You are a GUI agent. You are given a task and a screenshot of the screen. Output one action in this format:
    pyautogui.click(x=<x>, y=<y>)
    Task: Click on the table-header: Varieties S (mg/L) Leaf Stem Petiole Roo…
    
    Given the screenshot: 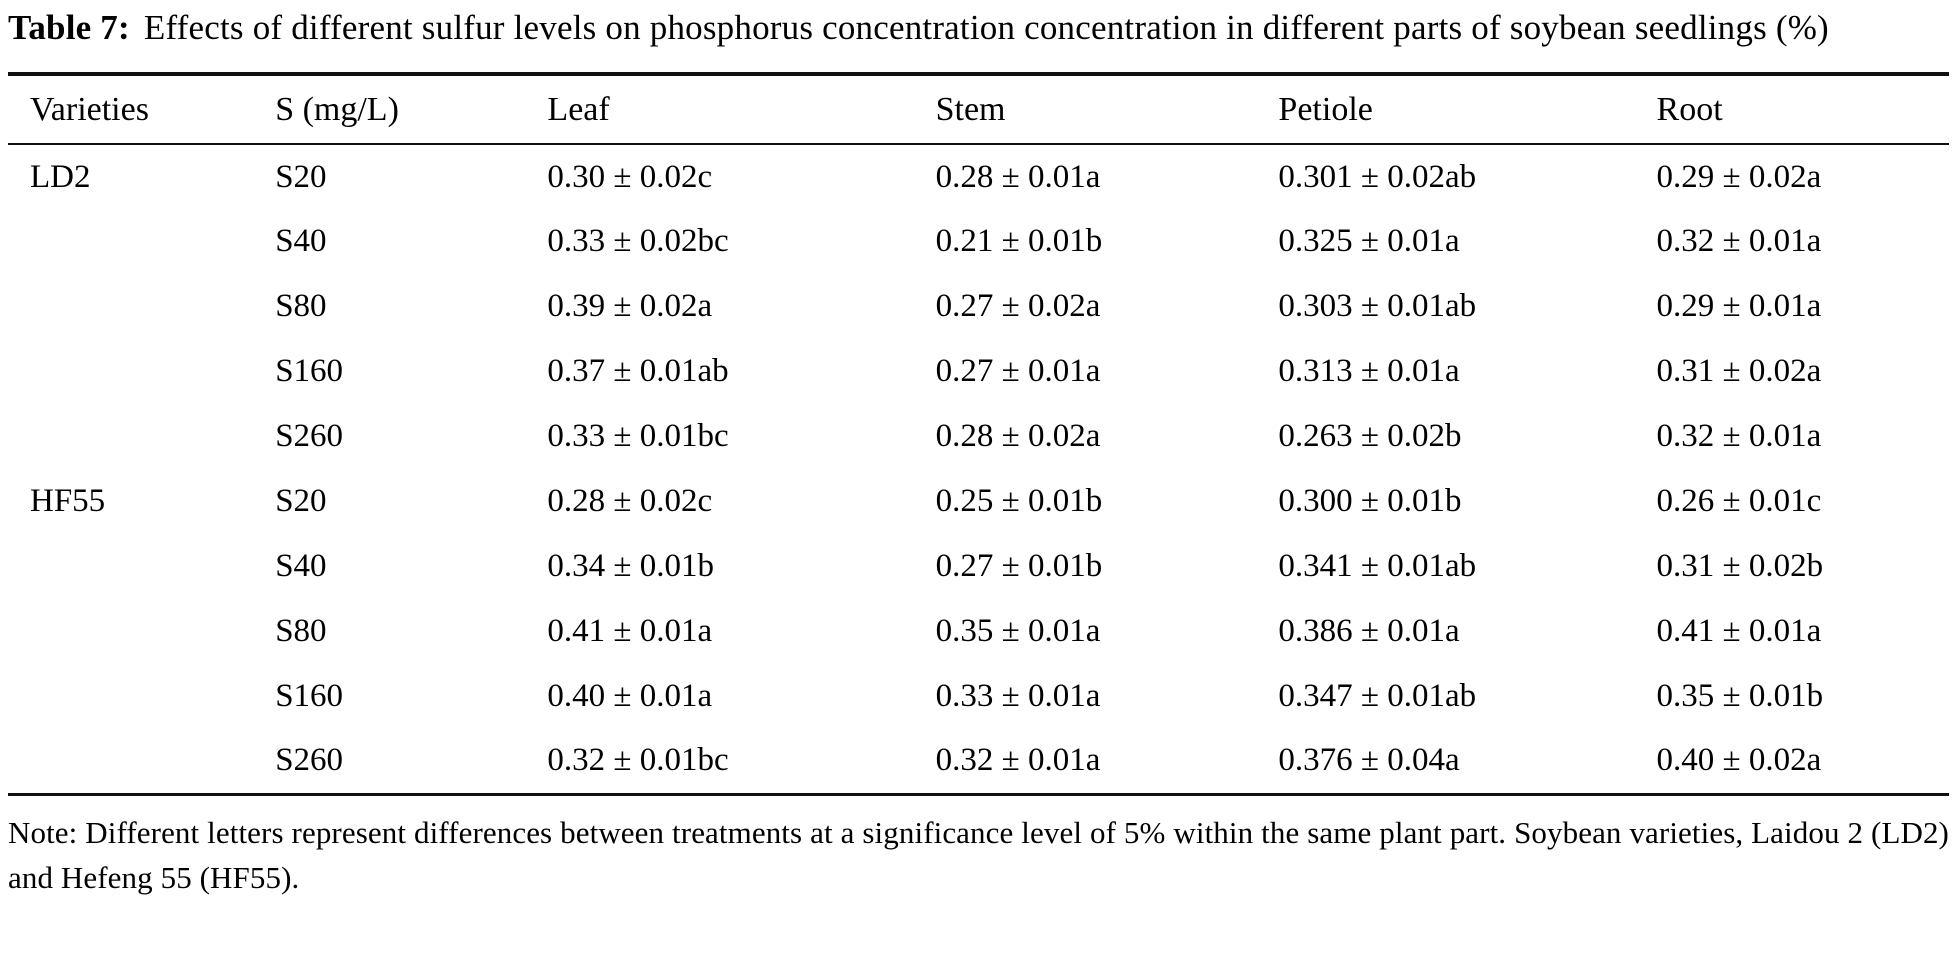 What is the action you would take?
    pyautogui.click(x=978, y=109)
    